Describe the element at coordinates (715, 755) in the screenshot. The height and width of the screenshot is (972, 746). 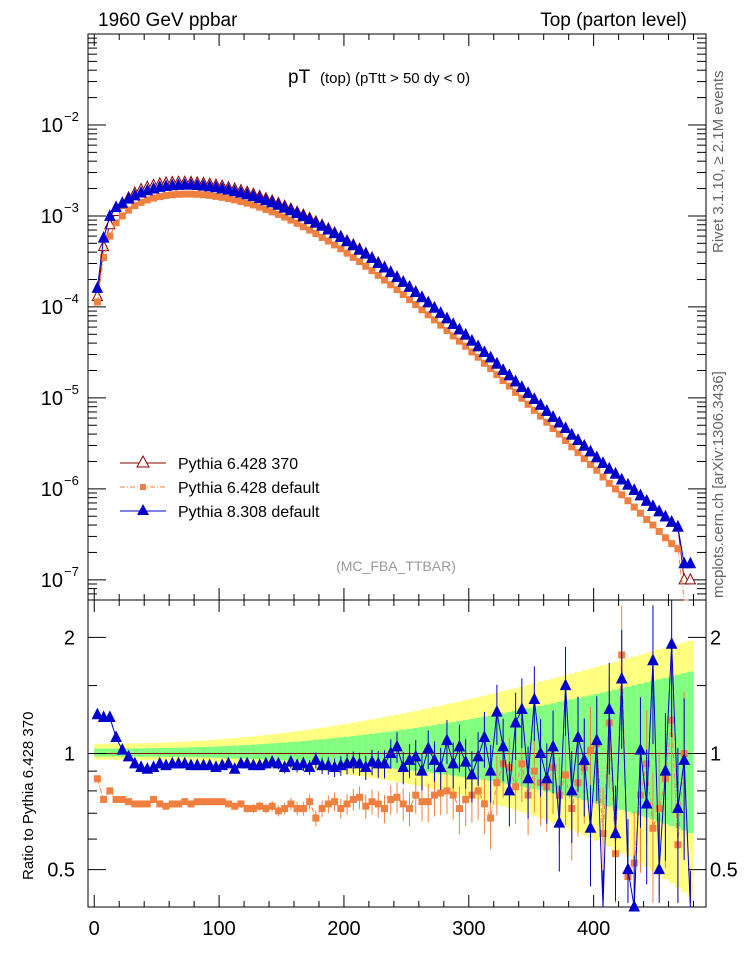
I see `ratio-y-tick-label-right: 1` at that location.